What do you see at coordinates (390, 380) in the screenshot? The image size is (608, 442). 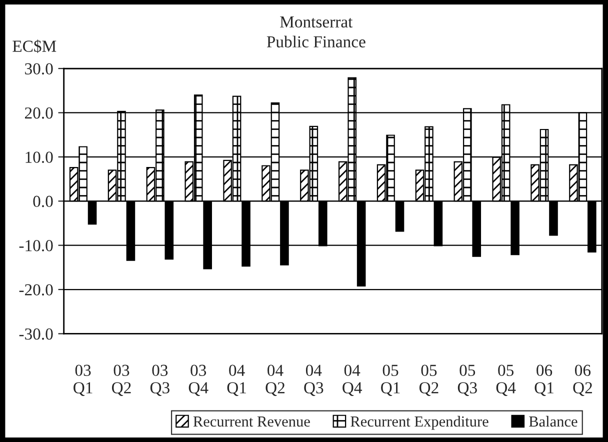 I see `x-tick-label: 05 Q1` at bounding box center [390, 380].